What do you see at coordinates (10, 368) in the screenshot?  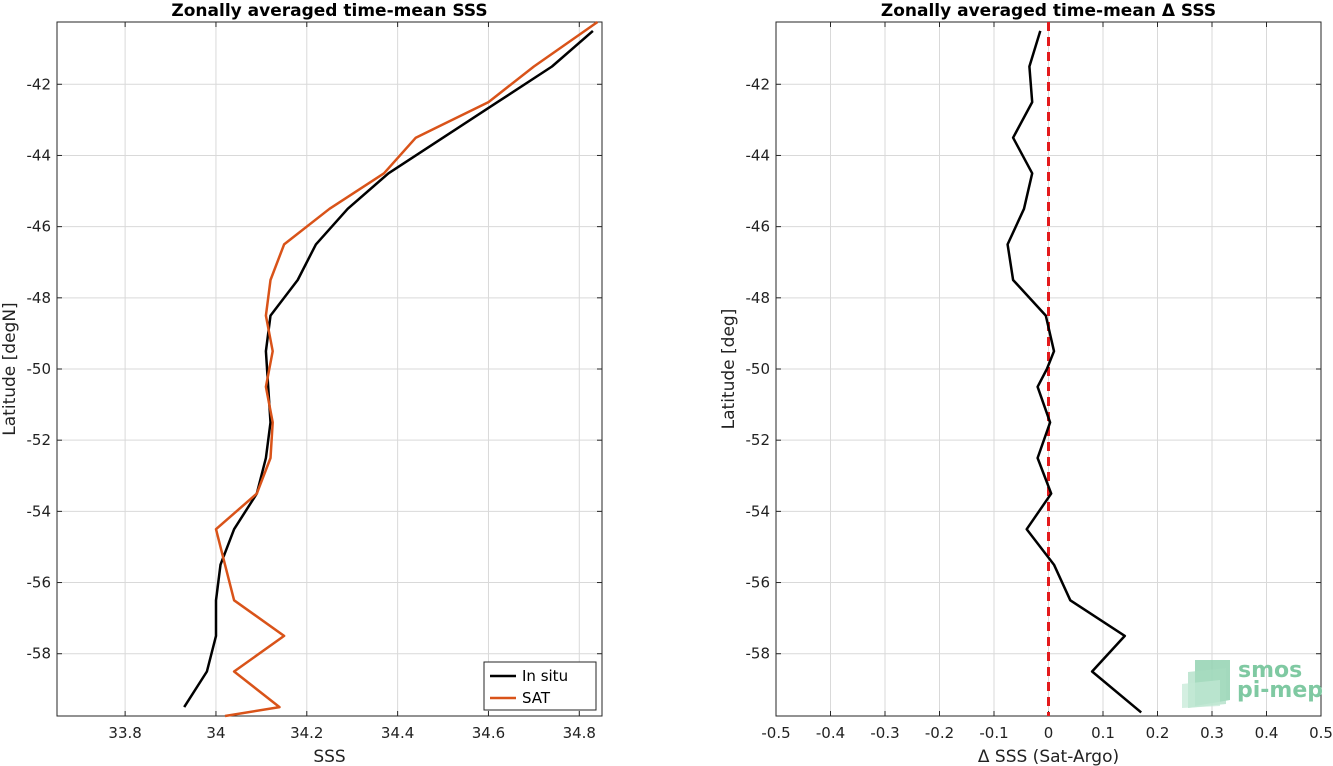 I see `y-axis-label: Latitude [degN]` at bounding box center [10, 368].